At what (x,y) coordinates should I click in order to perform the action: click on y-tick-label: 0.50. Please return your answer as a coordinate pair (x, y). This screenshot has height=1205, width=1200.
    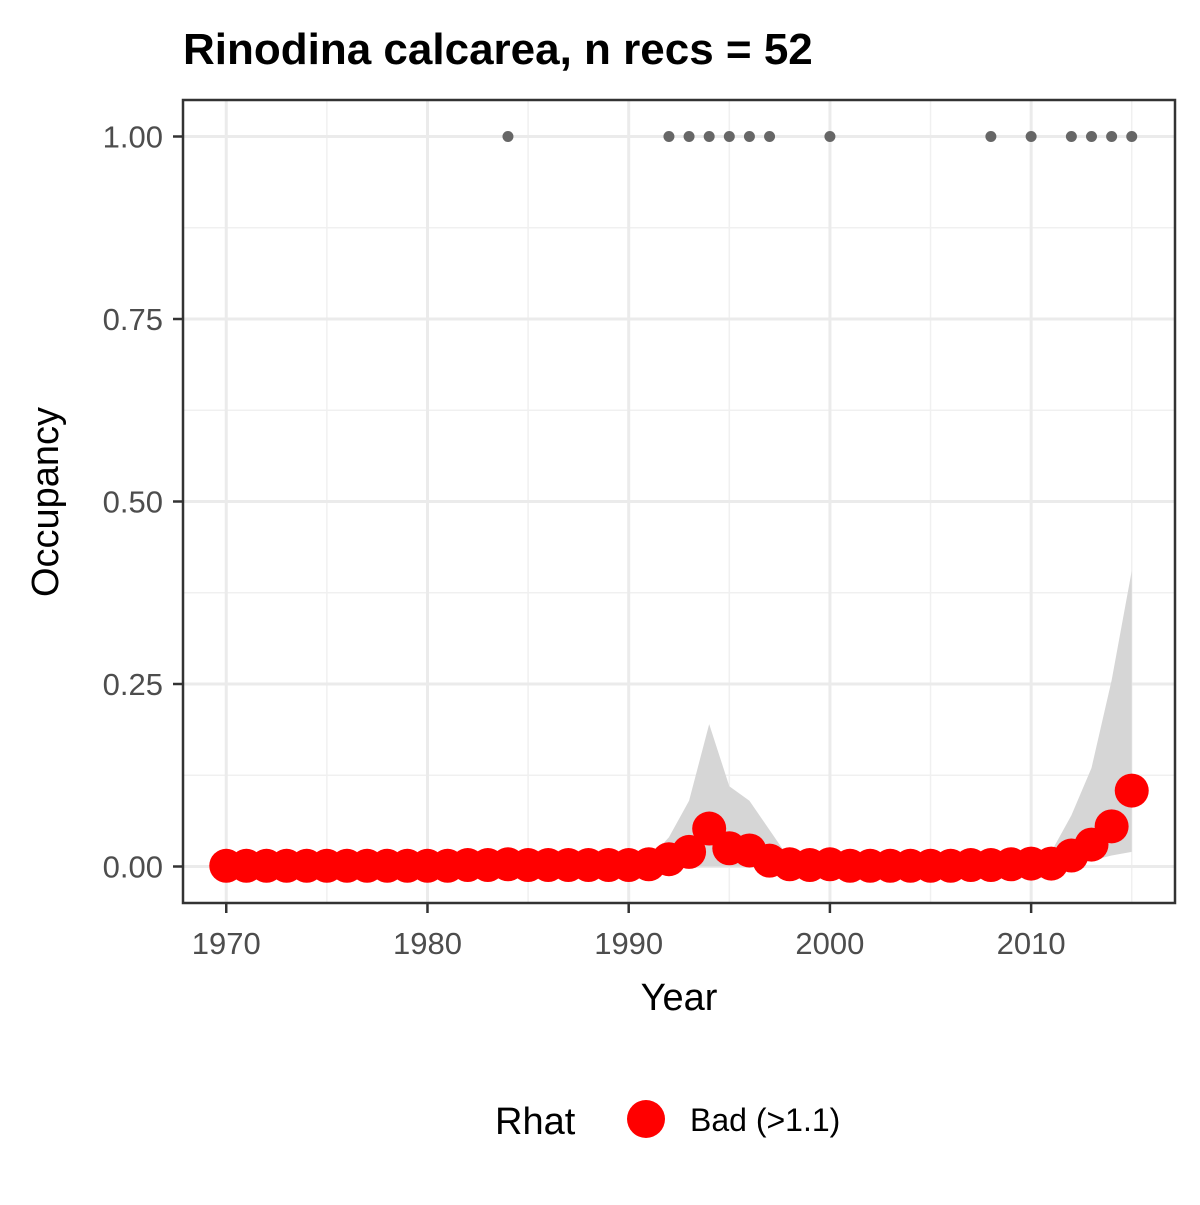
    Looking at the image, I should click on (133, 502).